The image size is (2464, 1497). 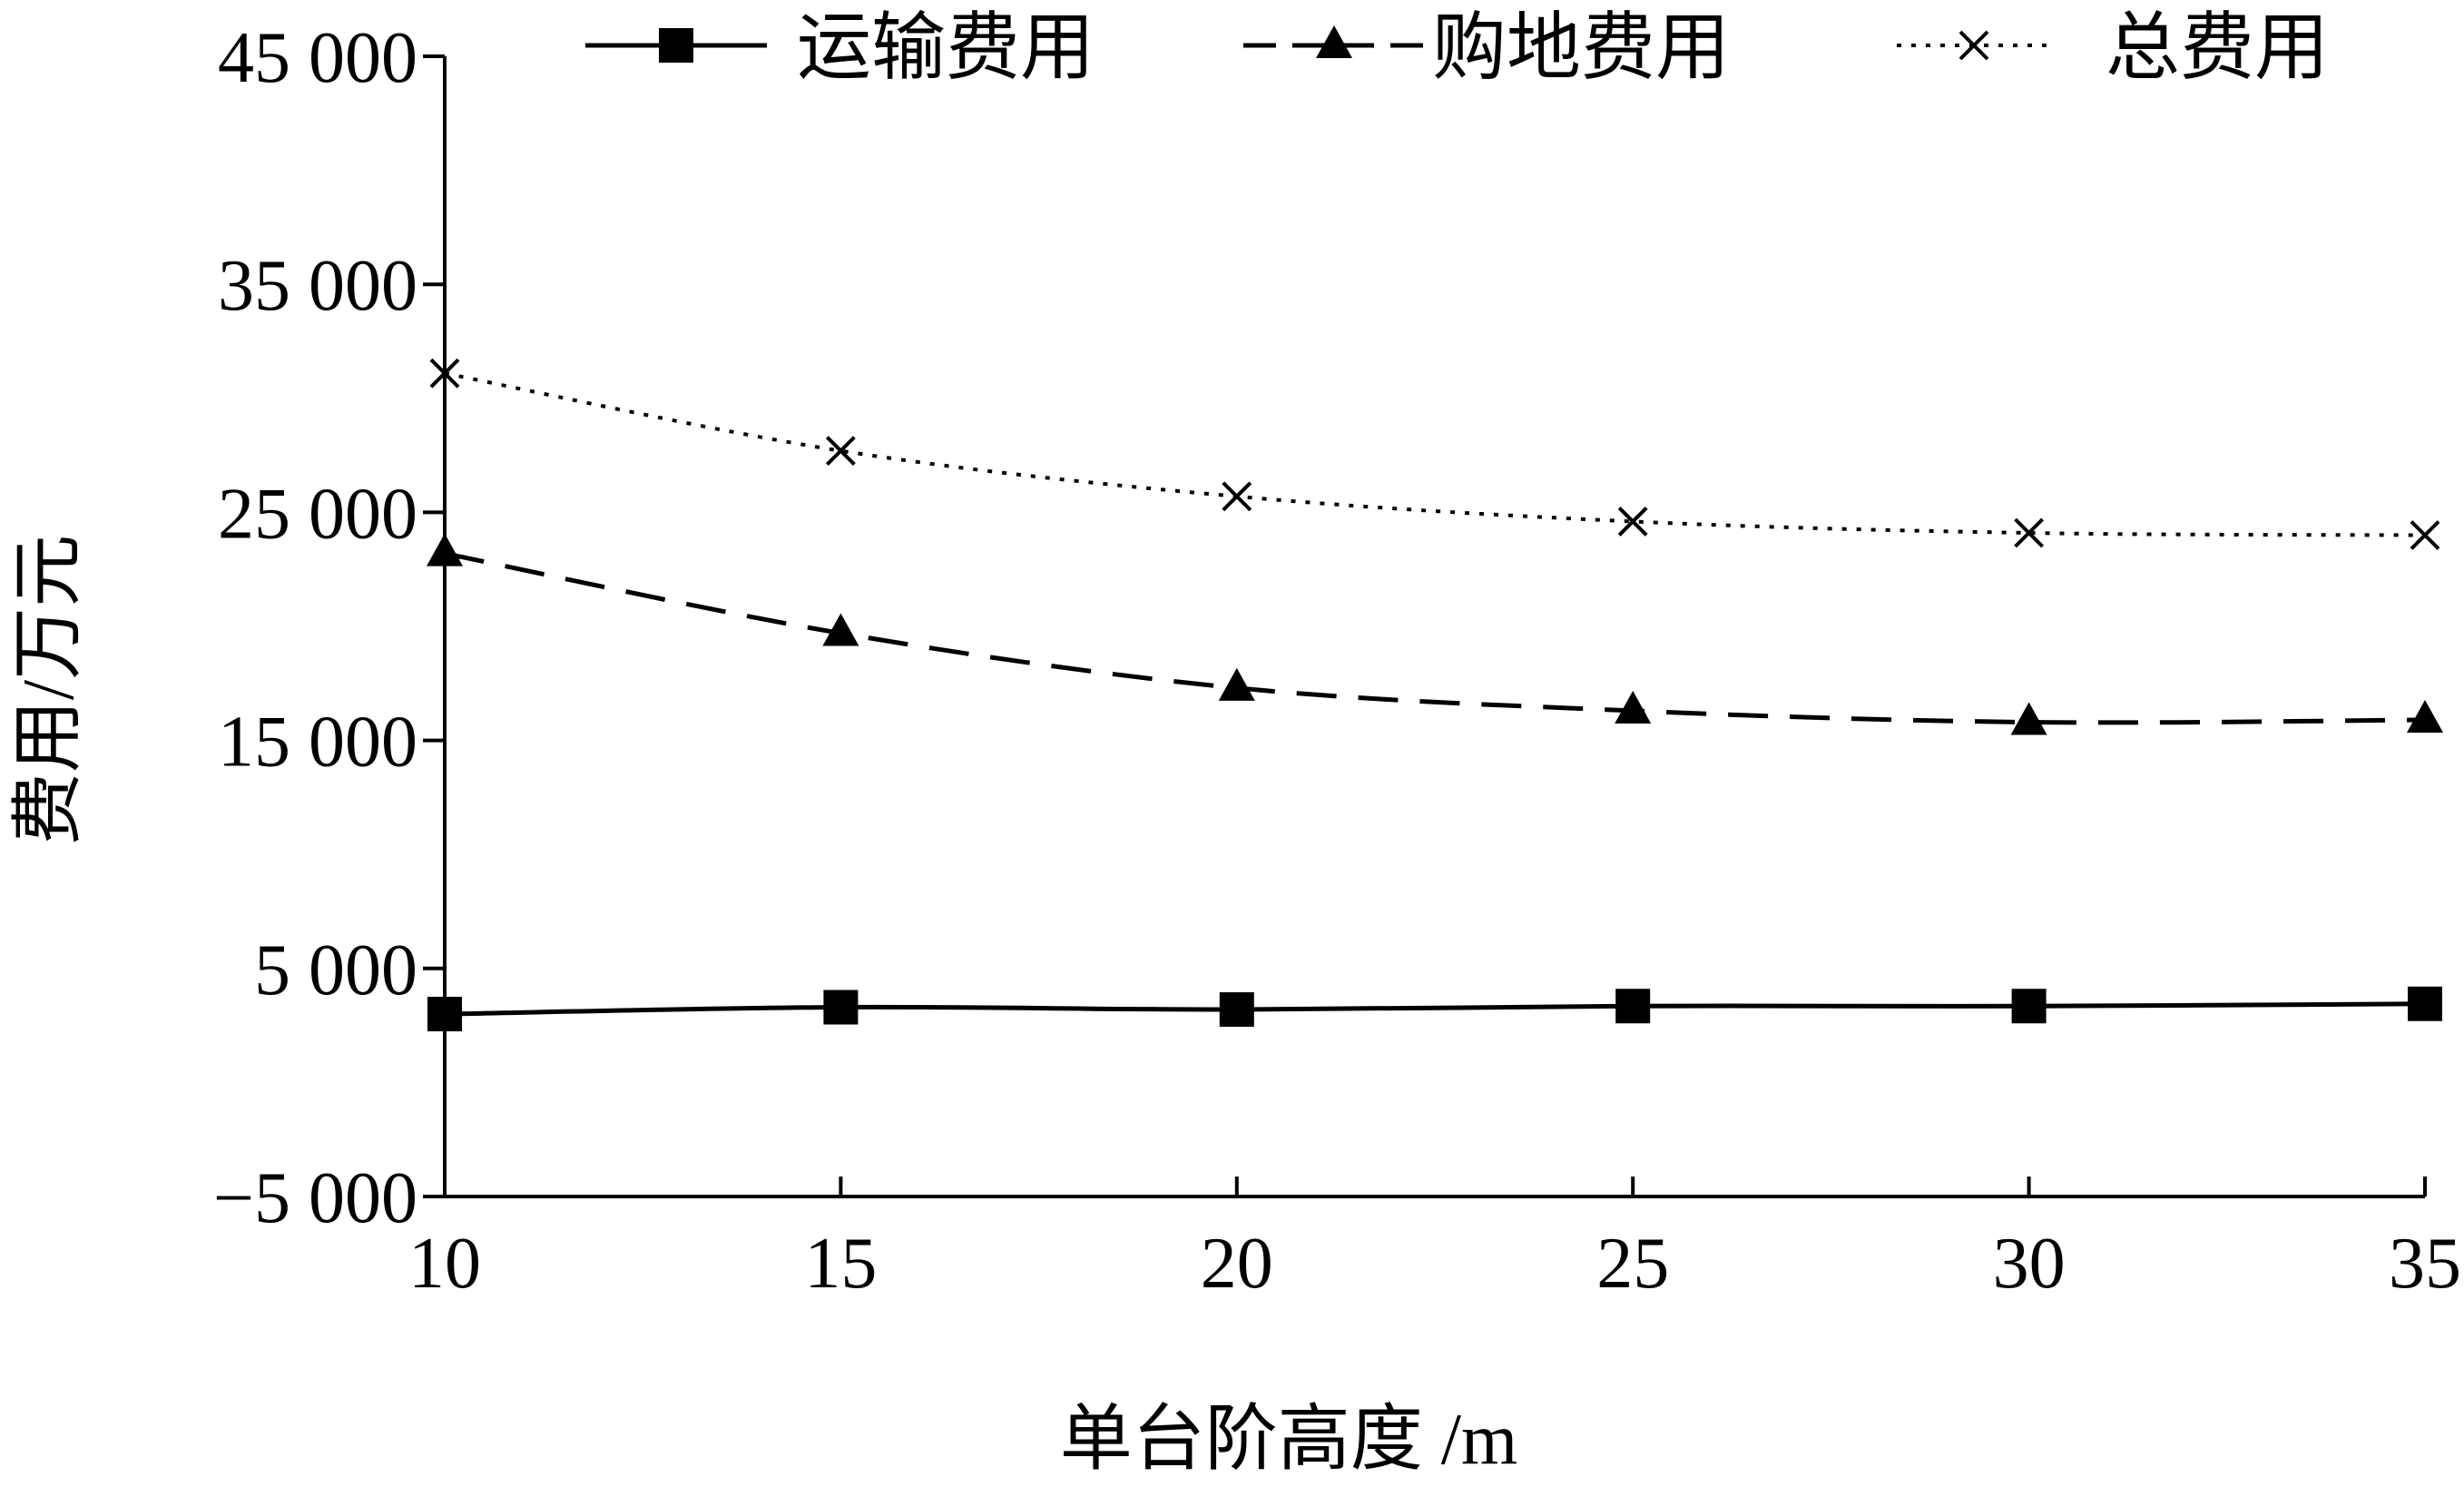 What do you see at coordinates (2029, 1264) in the screenshot?
I see `x-tick-label: 30` at bounding box center [2029, 1264].